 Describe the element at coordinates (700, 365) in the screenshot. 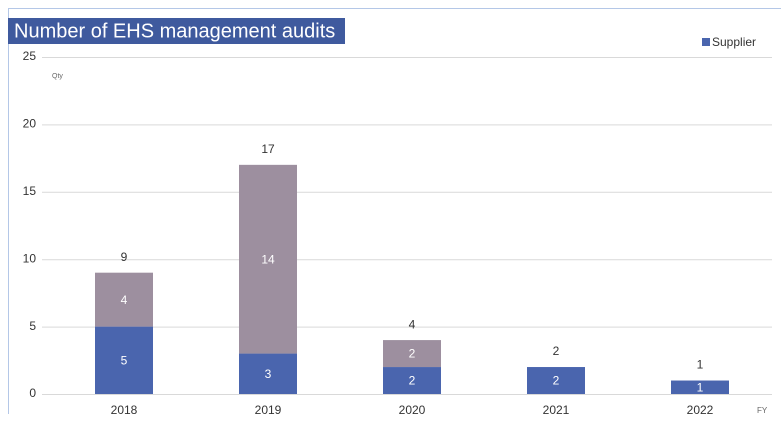

I see `total-label: 1` at that location.